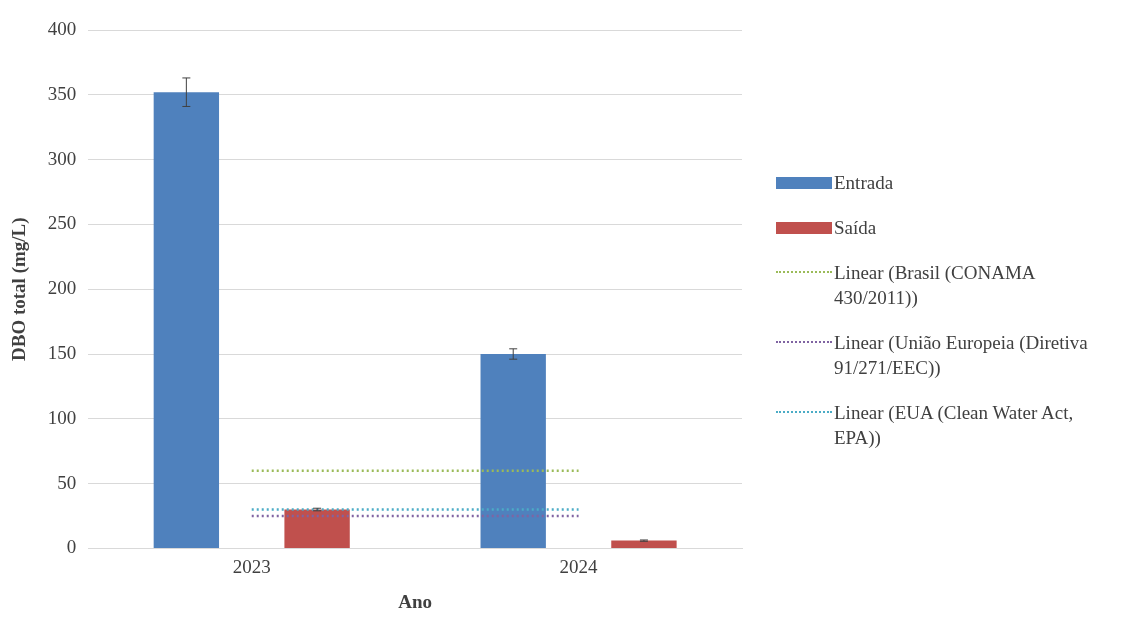 The image size is (1127, 628). Describe the element at coordinates (71, 547) in the screenshot. I see `y-tick-label: 0` at that location.